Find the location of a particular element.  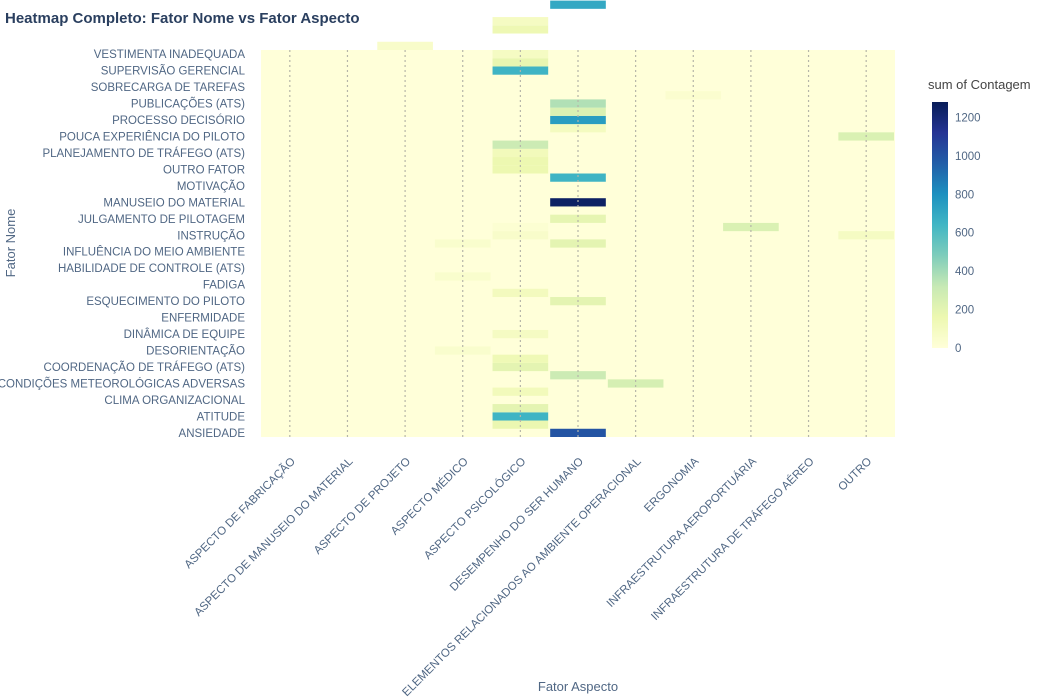

y-tick-label: DESORIENTAÇÃO is located at coordinates (195, 351).